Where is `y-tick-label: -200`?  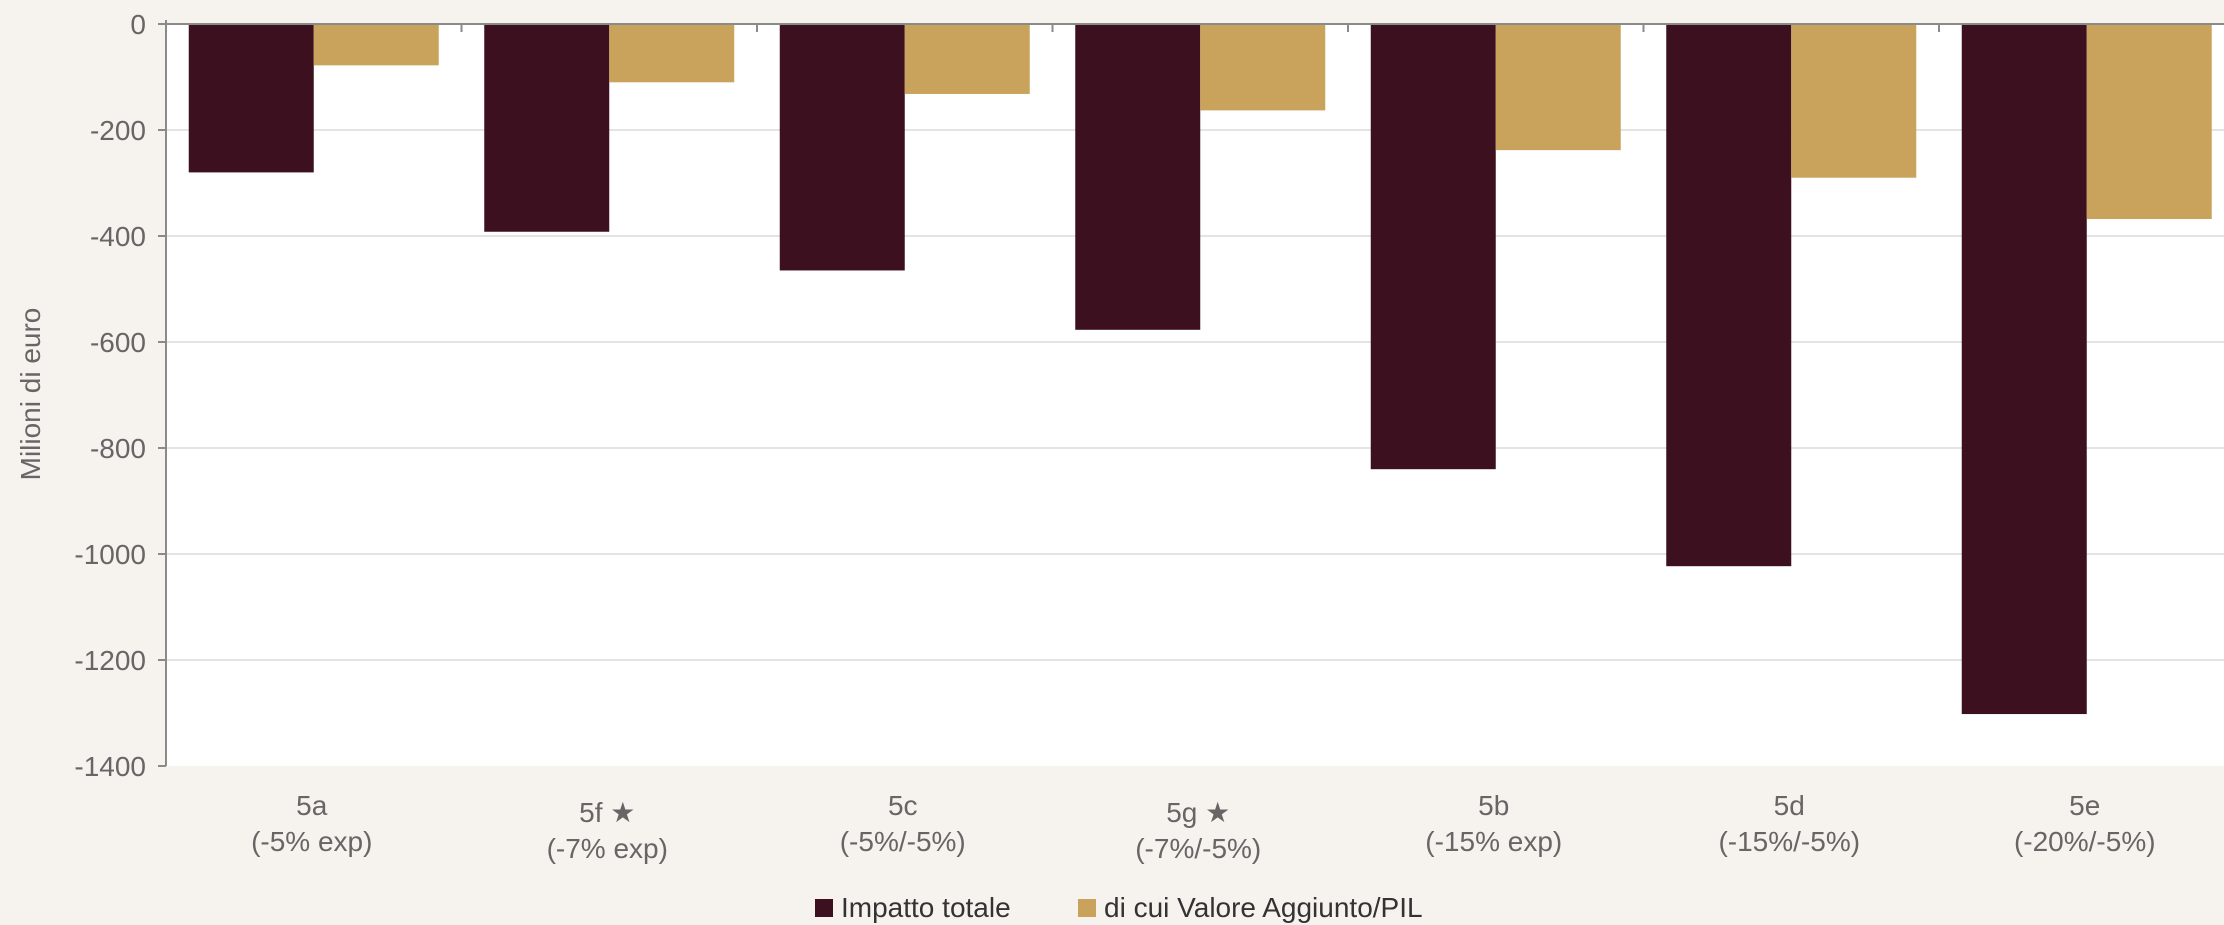
y-tick-label: -200 is located at coordinates (118, 130).